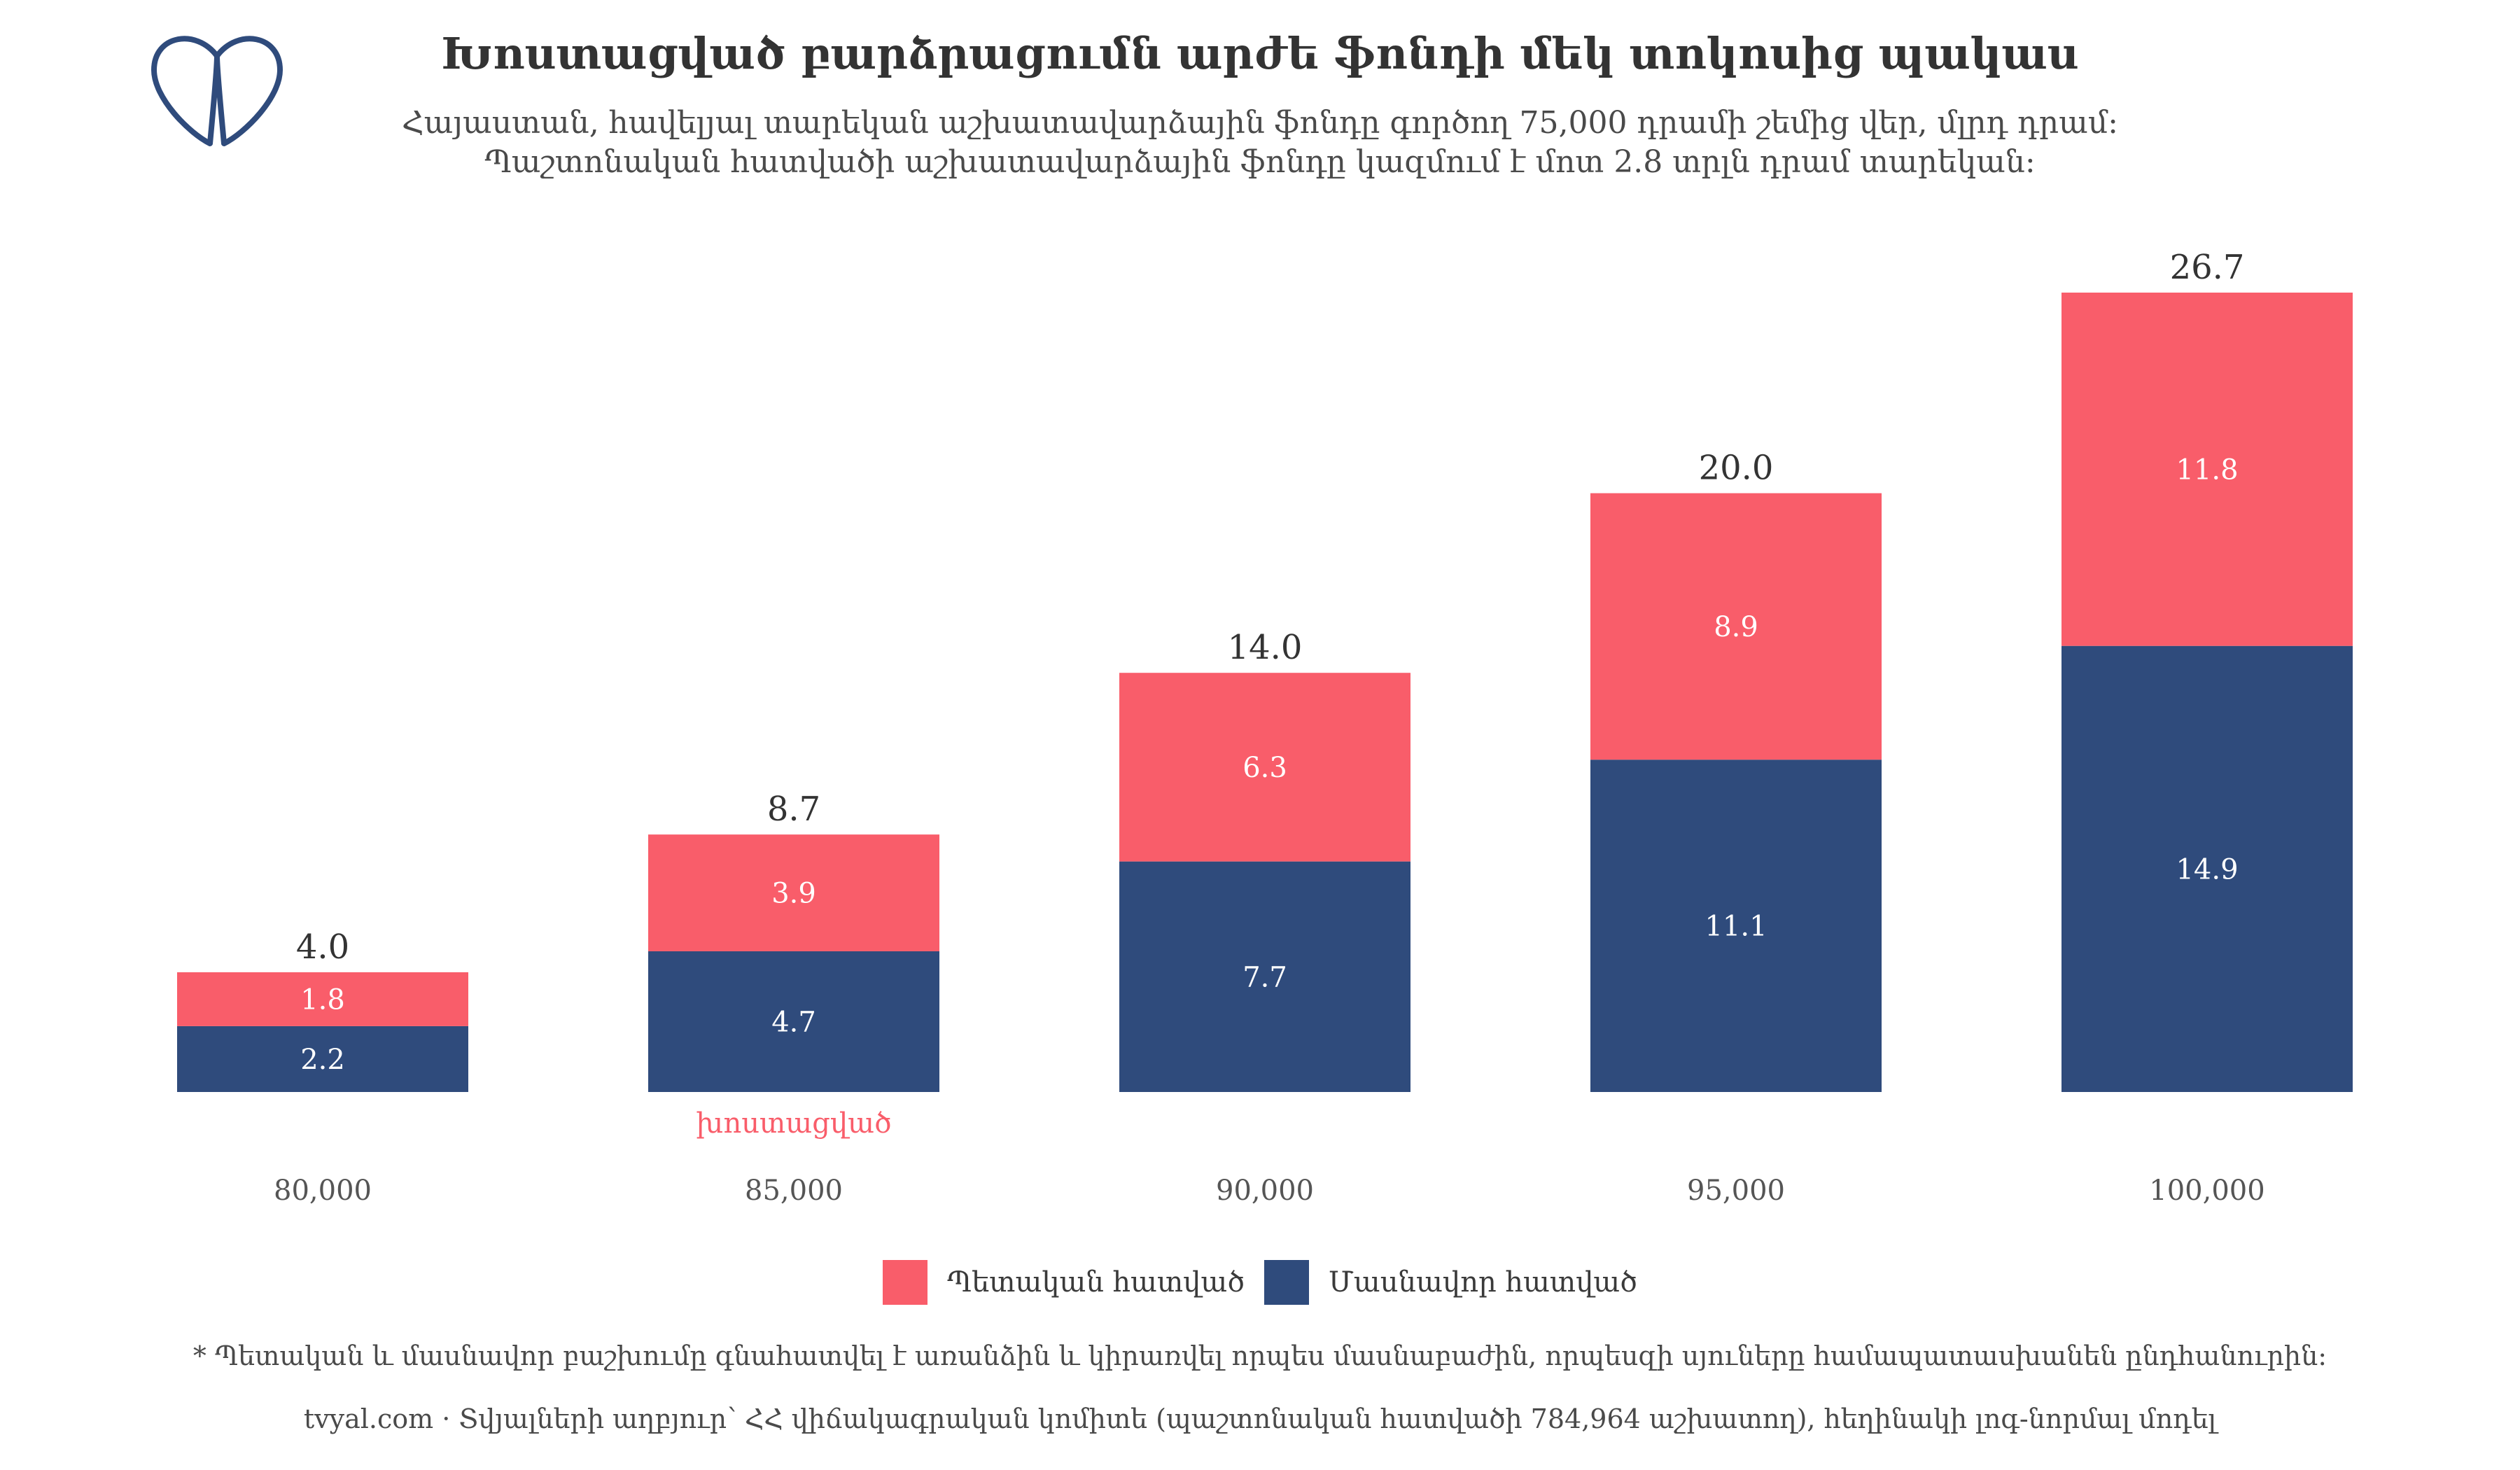 The width and height of the screenshot is (2520, 1470). Describe the element at coordinates (1265, 1191) in the screenshot. I see `x-tick-label-3: 90,000` at that location.